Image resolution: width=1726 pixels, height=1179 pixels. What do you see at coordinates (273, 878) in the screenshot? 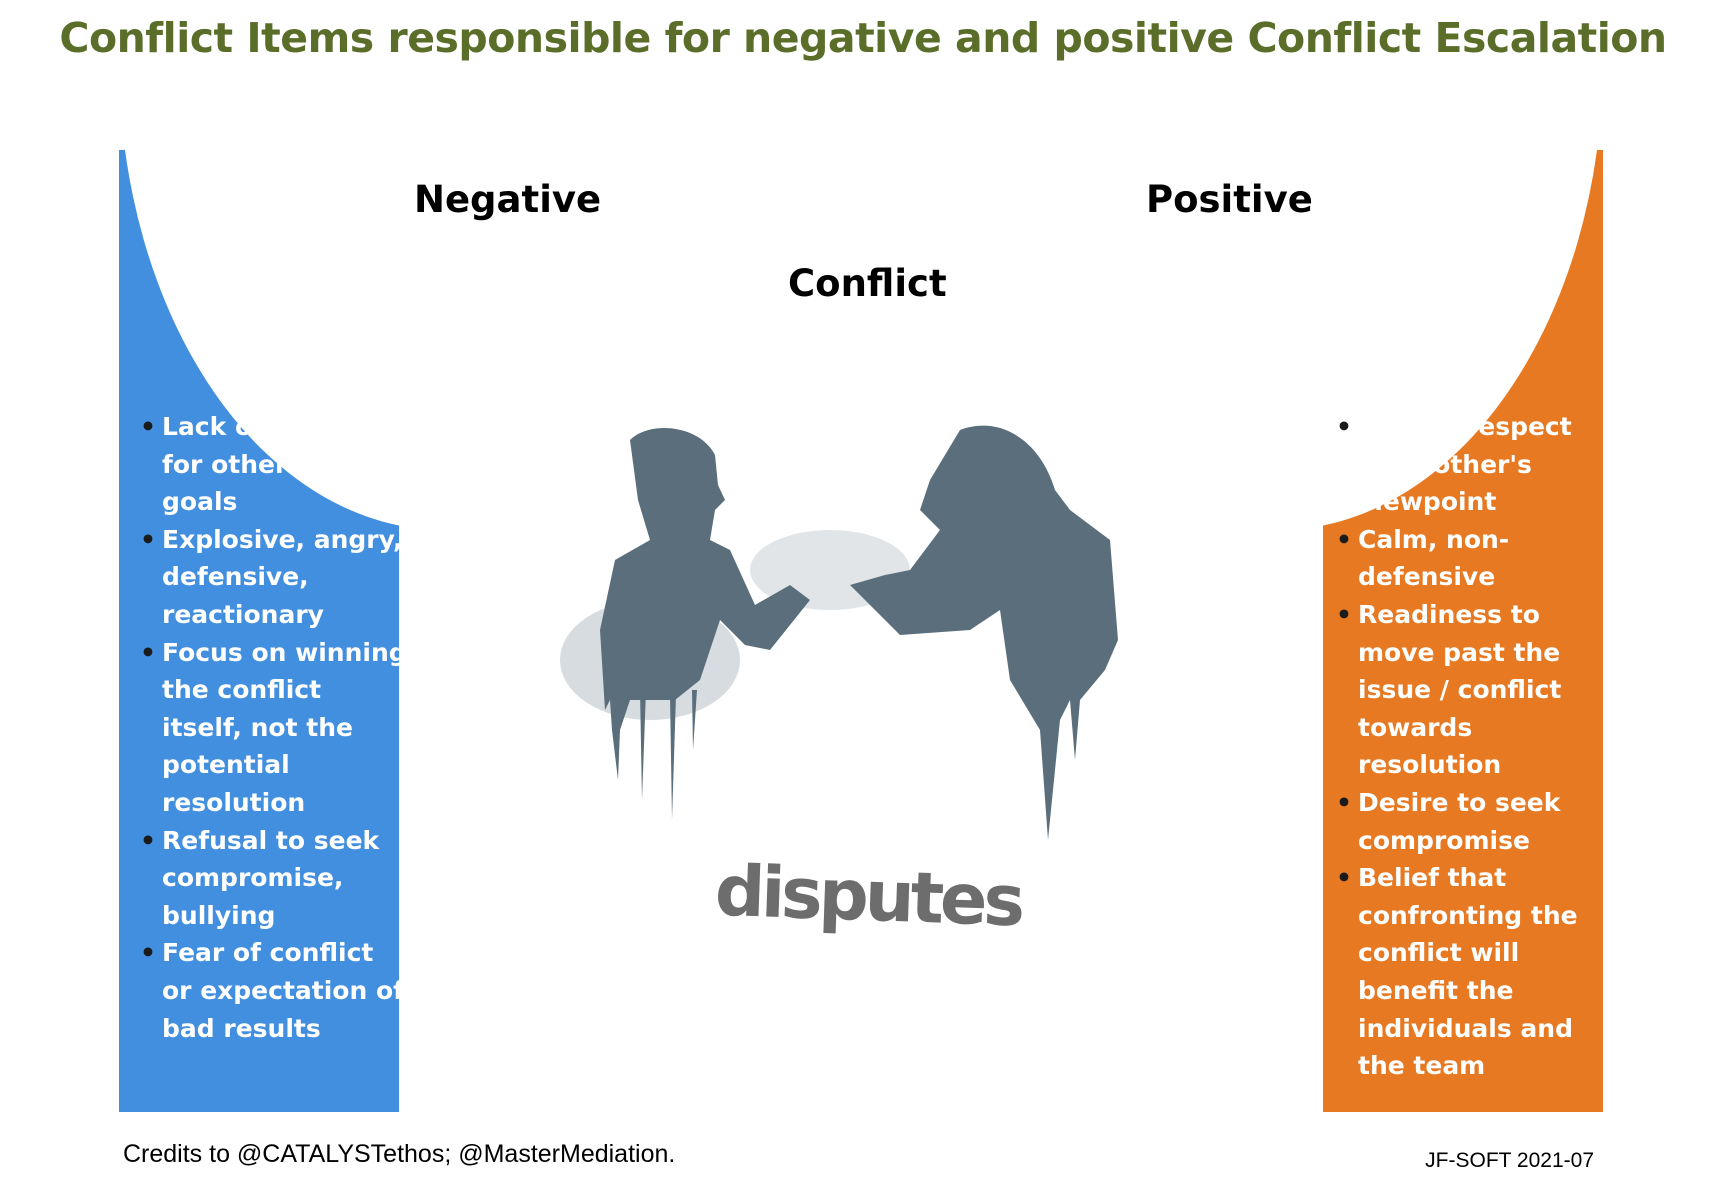
I see `list-item: Refusal to seek compromise, bullying` at bounding box center [273, 878].